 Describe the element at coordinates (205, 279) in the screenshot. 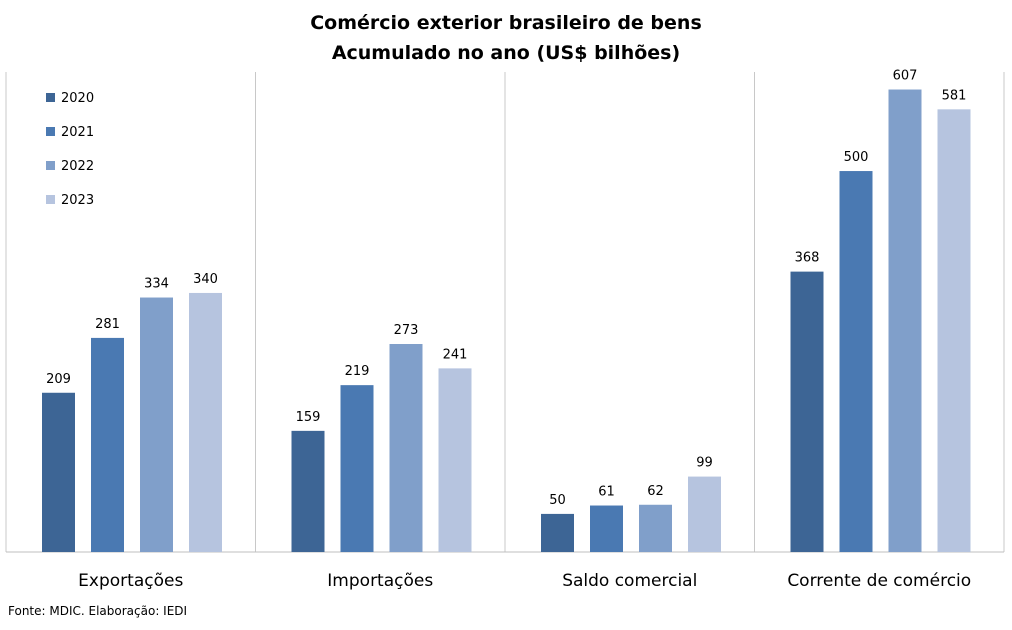

I see `data-label: 340` at that location.